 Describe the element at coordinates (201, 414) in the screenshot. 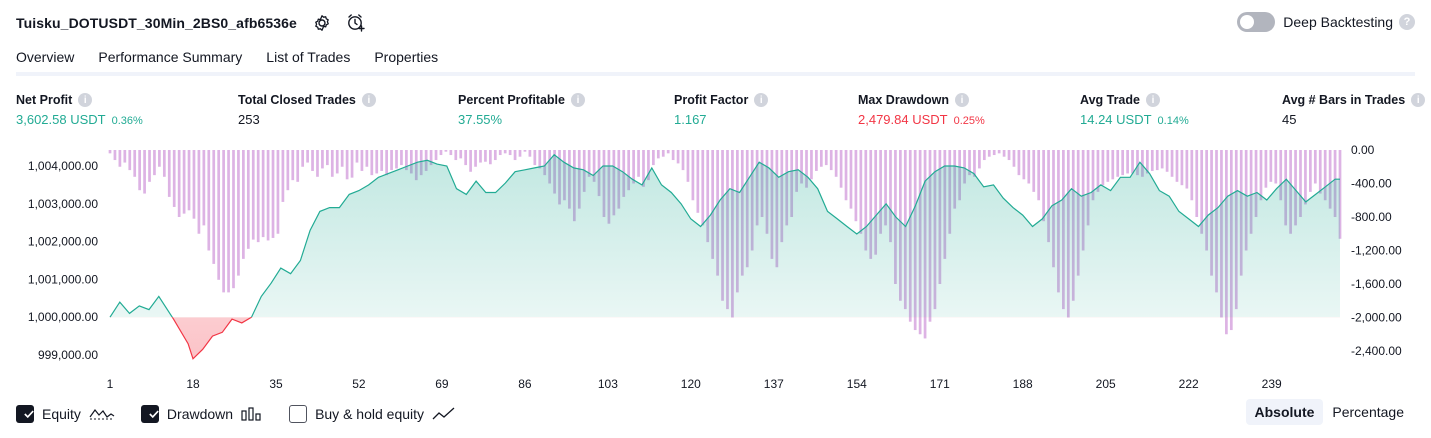

I see `legend-drawdown: Drawdown` at that location.